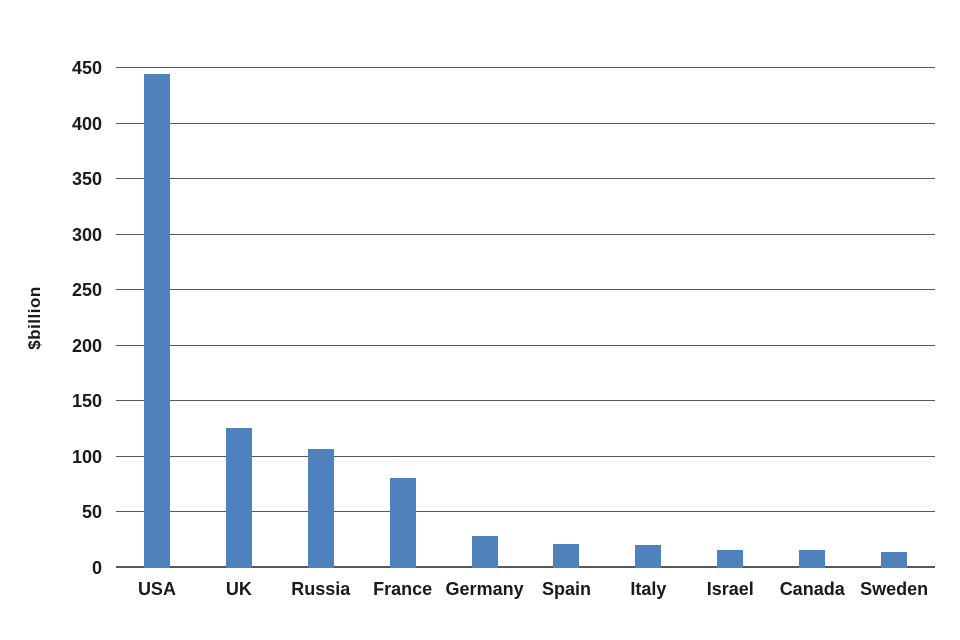  Describe the element at coordinates (402, 523) in the screenshot. I see `bar-france` at that location.